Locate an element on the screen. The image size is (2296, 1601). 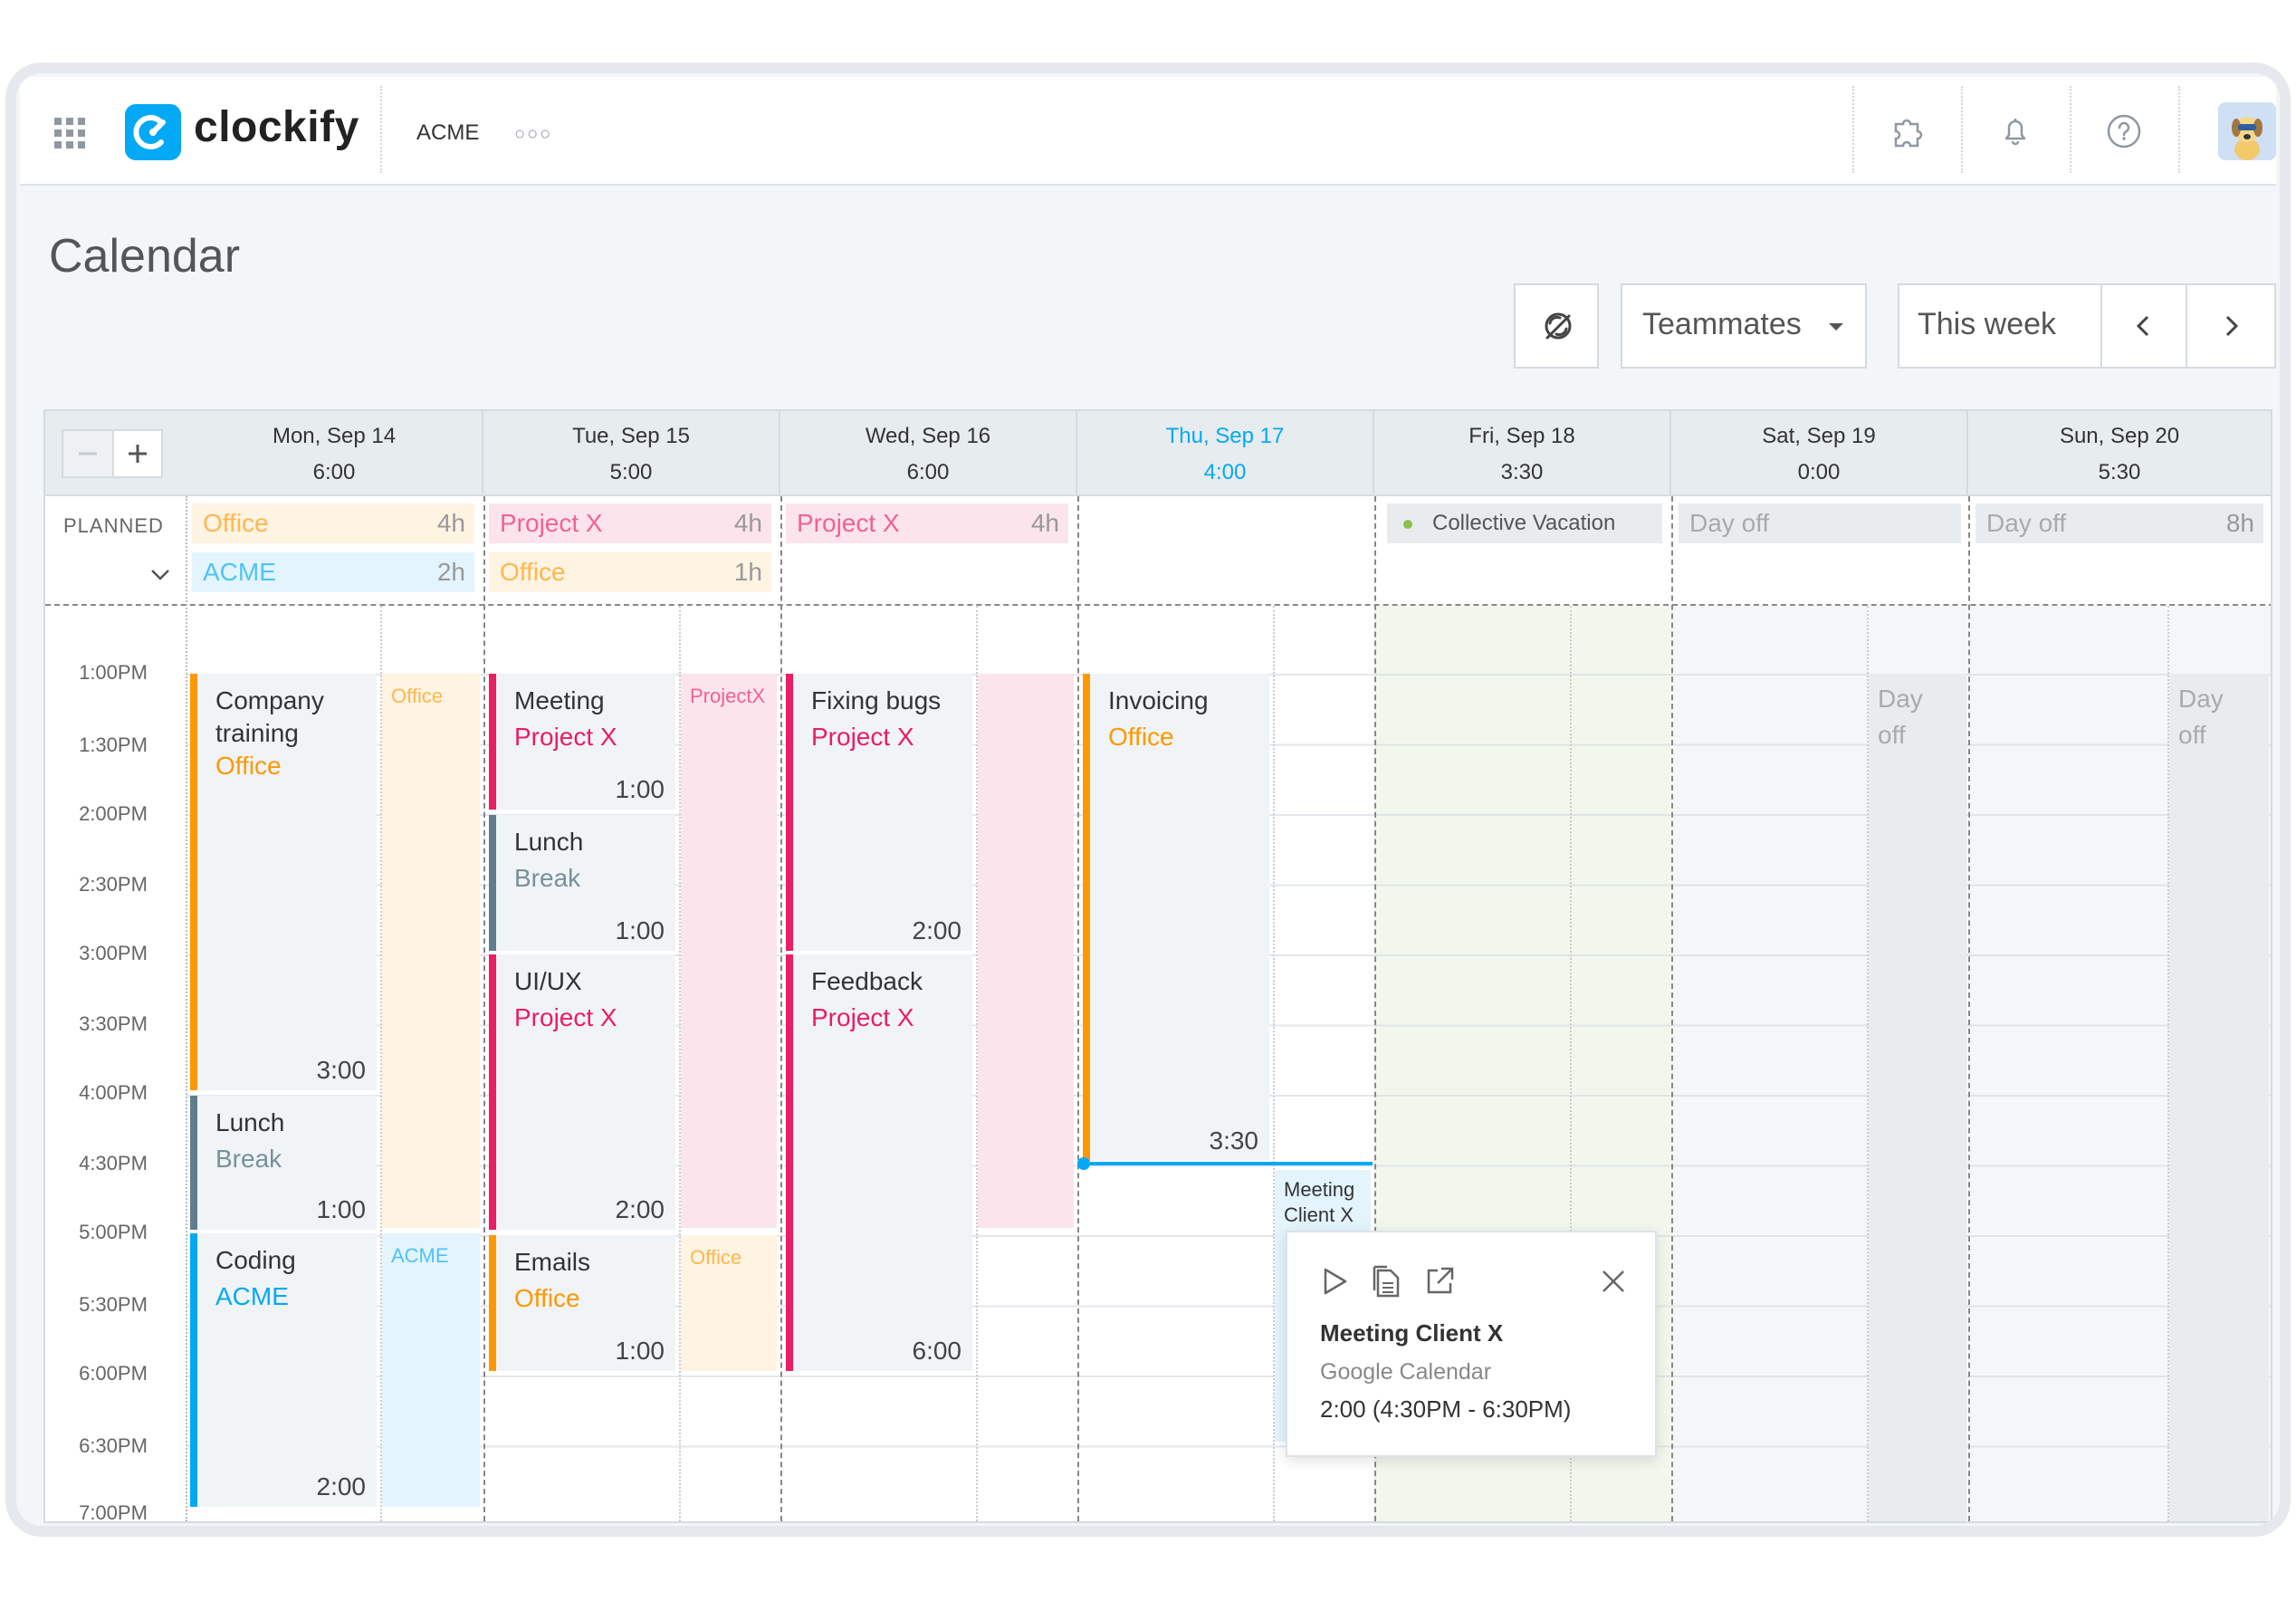
planned-time-off: Day off 8h is located at coordinates (2119, 523).